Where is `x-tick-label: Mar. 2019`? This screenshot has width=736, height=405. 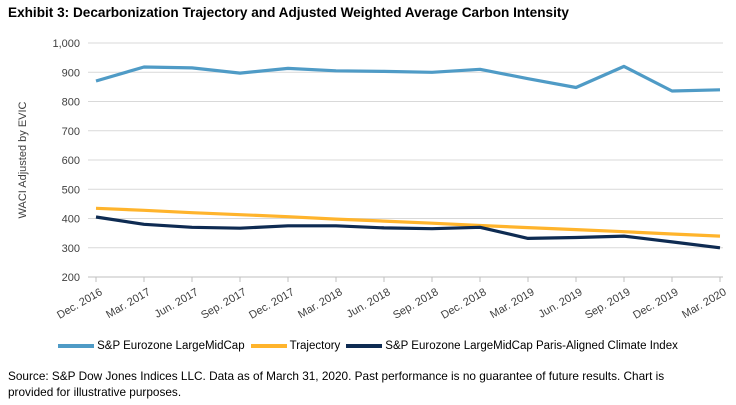 x-tick-label: Mar. 2019 is located at coordinates (512, 303).